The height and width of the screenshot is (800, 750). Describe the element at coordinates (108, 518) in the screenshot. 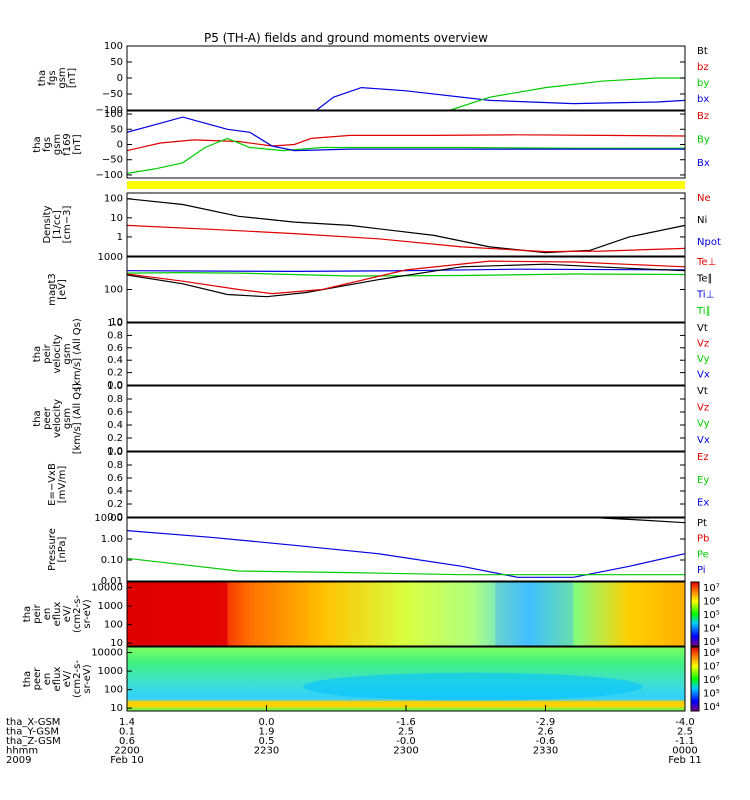

I see `y-tick-label: 10.00` at that location.